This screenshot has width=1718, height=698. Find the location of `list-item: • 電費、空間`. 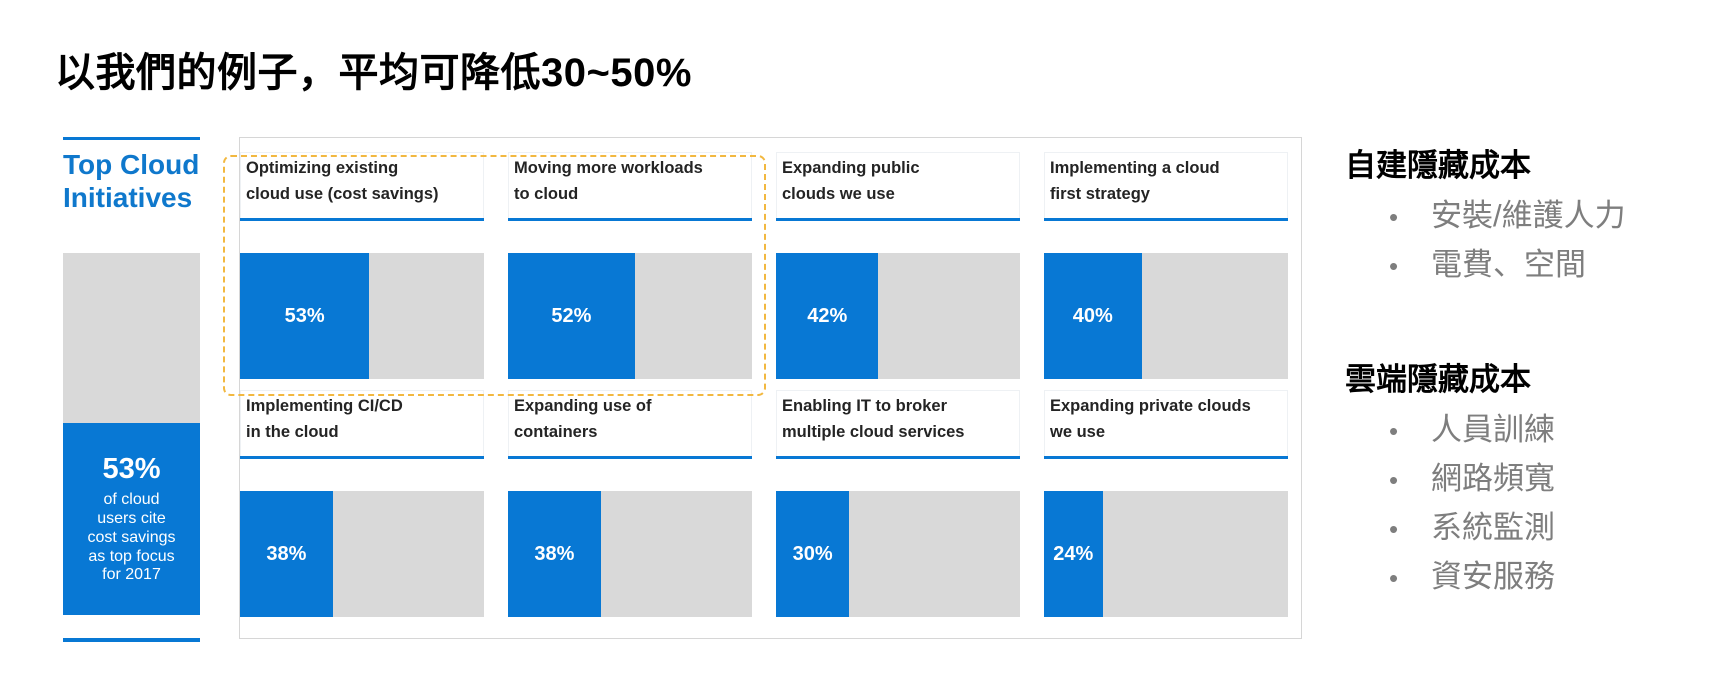

list-item: • 電費、空間 is located at coordinates (1531, 265).